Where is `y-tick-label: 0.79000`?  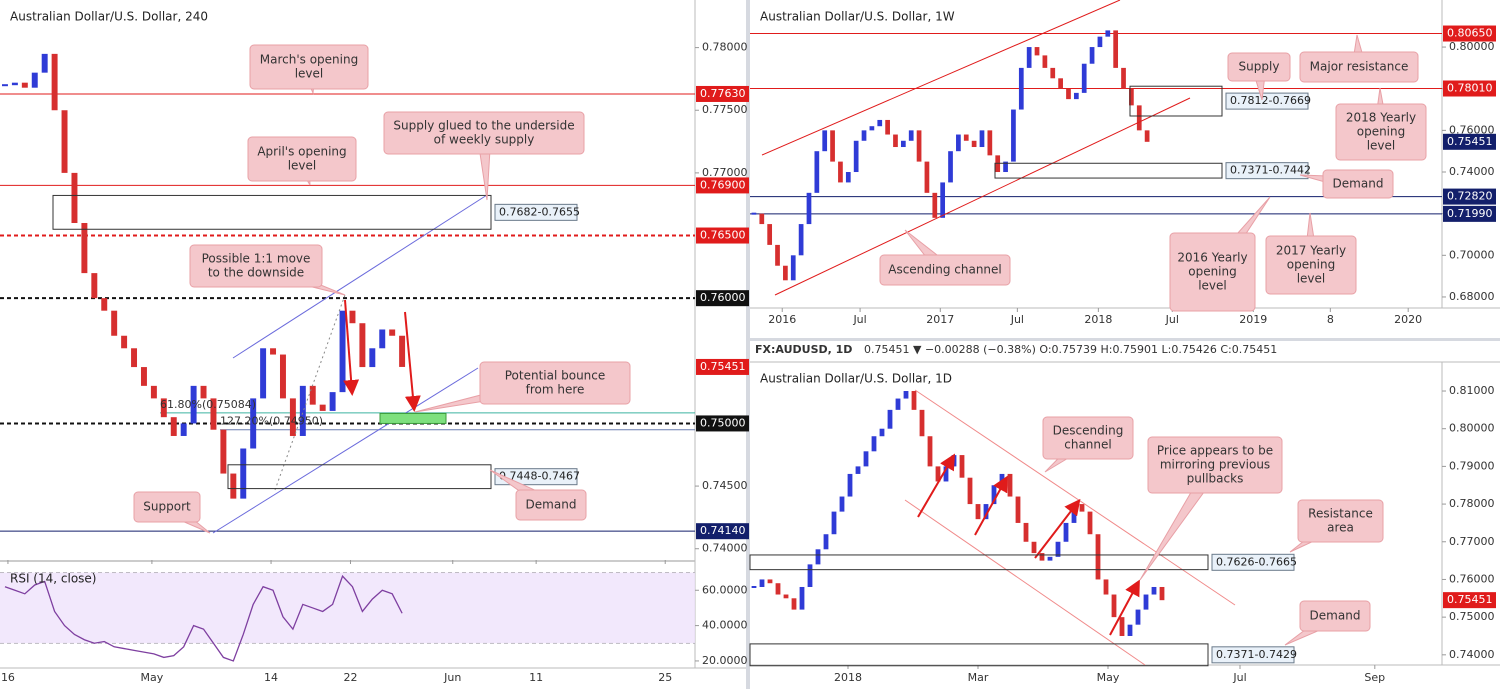
y-tick-label: 0.79000 is located at coordinates (1472, 465).